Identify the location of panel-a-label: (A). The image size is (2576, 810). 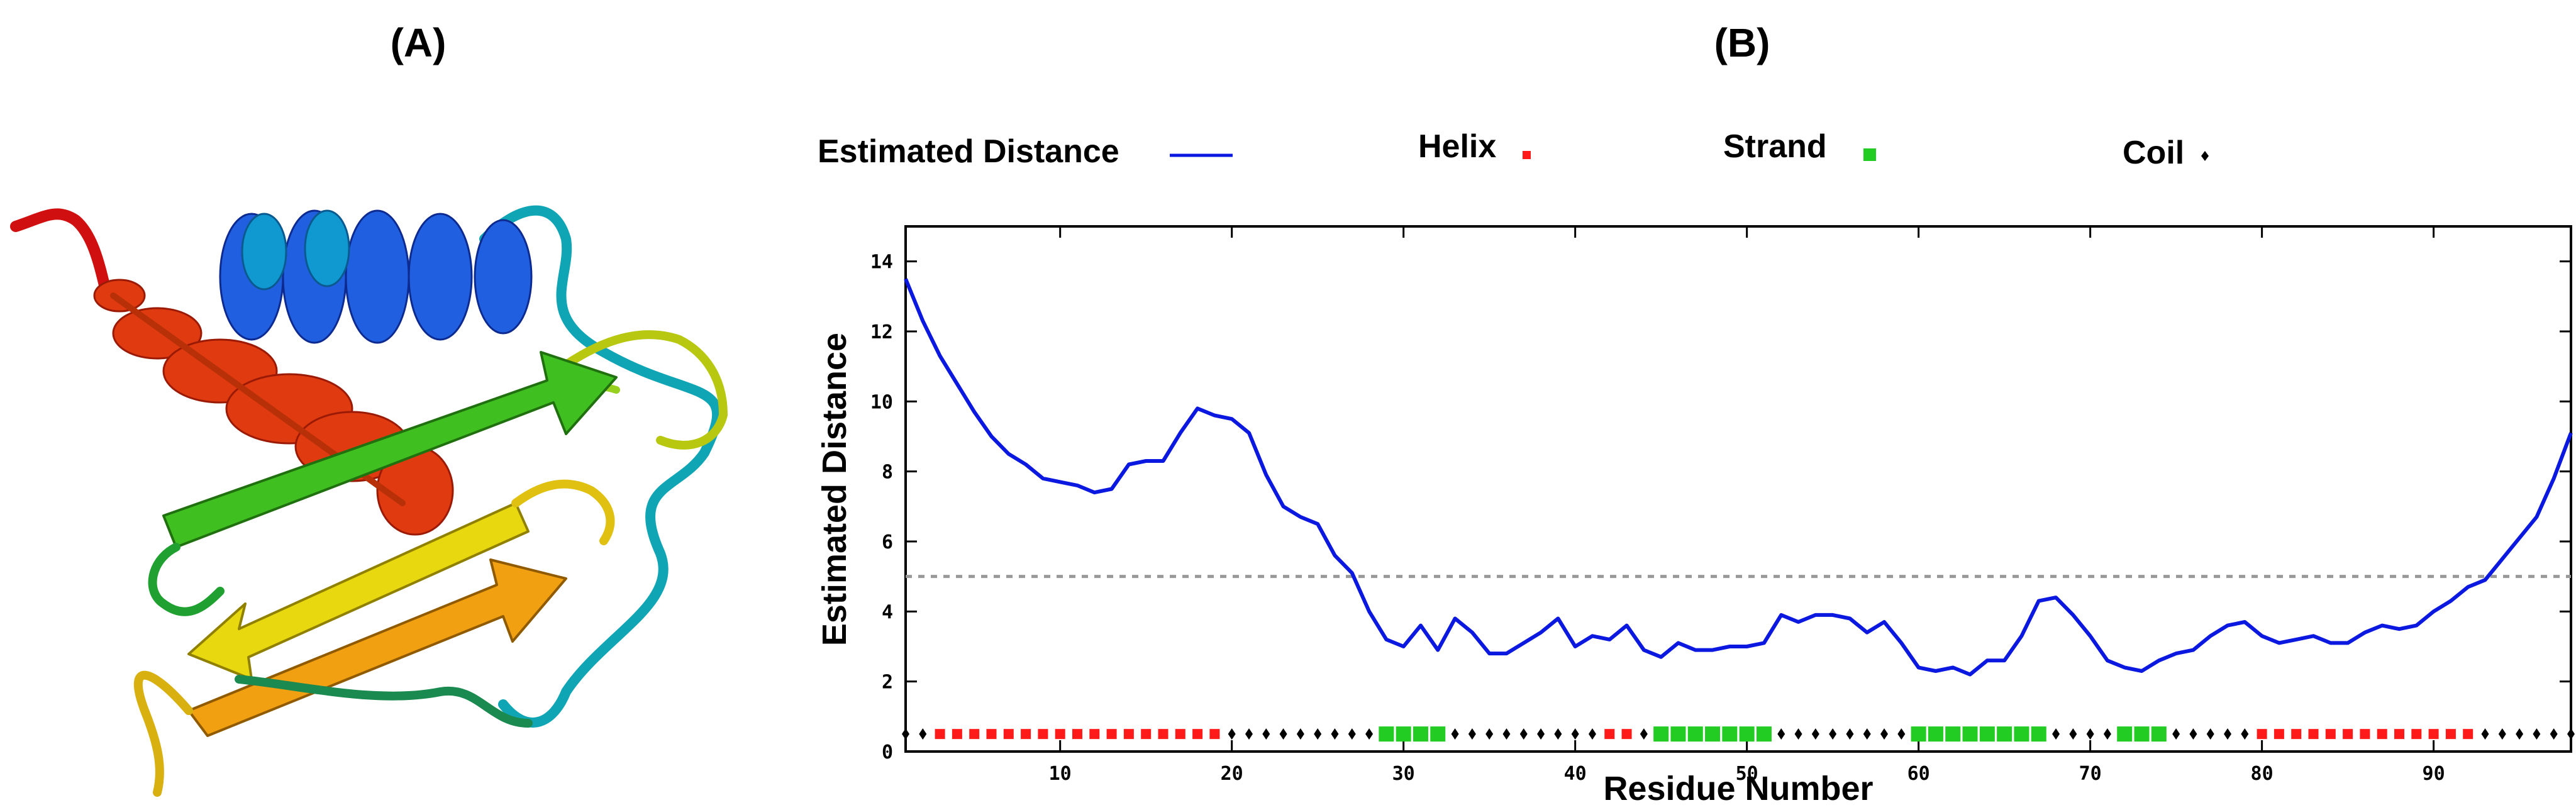
(419, 43).